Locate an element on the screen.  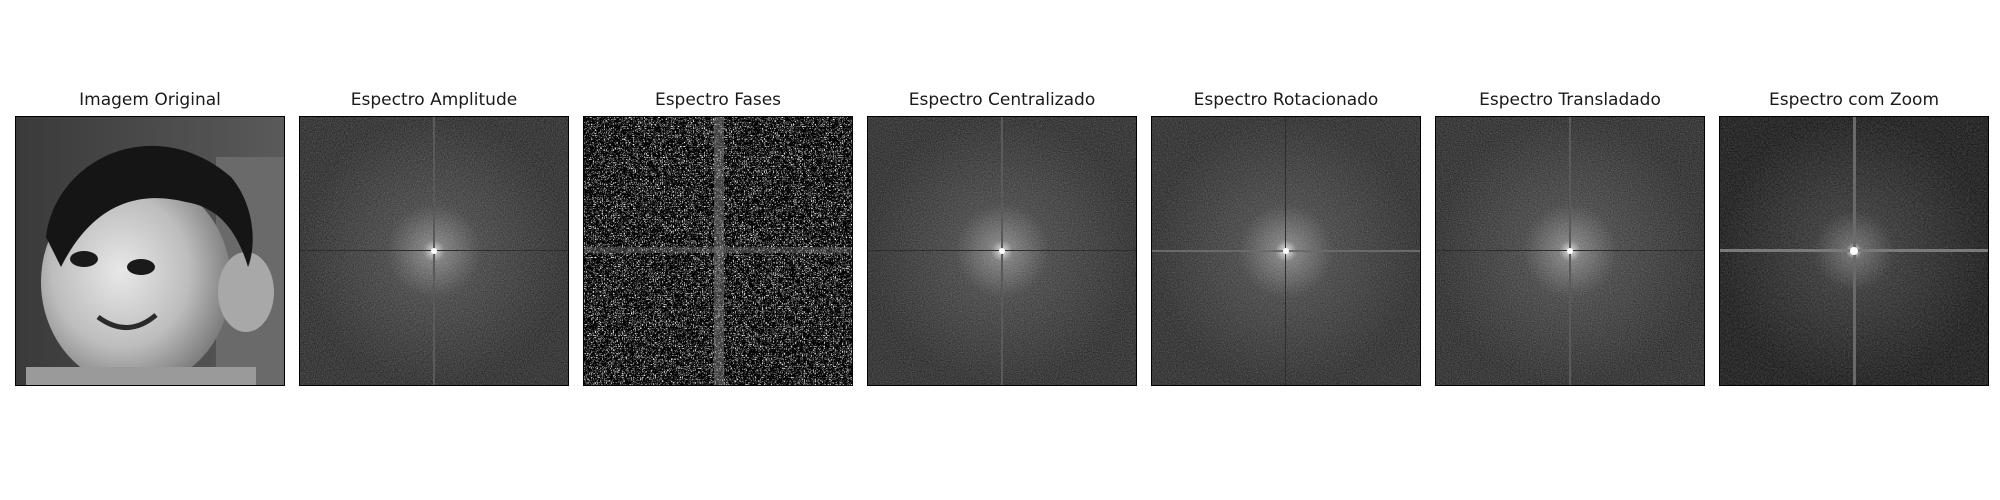
centered-spectrum is located at coordinates (1002, 251).